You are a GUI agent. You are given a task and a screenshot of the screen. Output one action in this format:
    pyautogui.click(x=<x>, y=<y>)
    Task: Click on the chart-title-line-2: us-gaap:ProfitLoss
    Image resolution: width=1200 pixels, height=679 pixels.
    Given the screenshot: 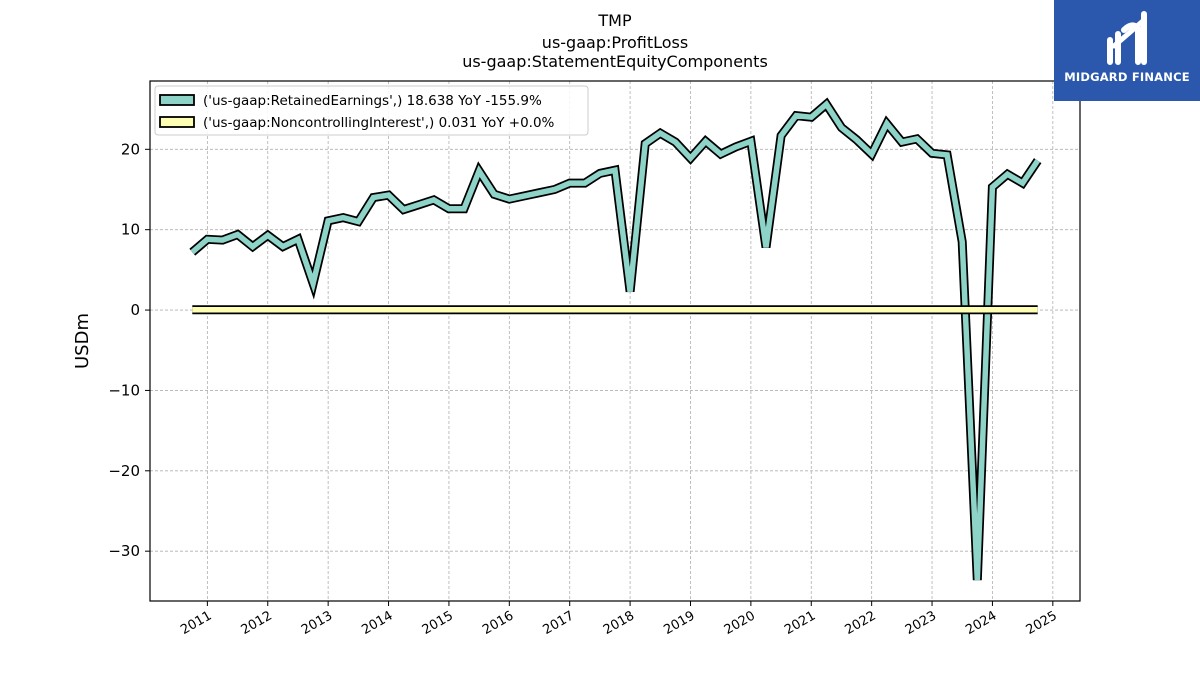 What is the action you would take?
    pyautogui.click(x=615, y=42)
    